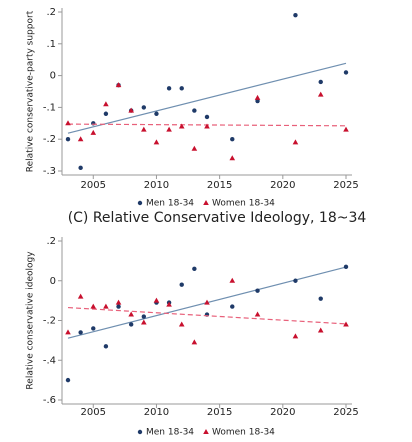 The image size is (412, 442). I want to click on y-tick-label: .1, so click(51, 44).